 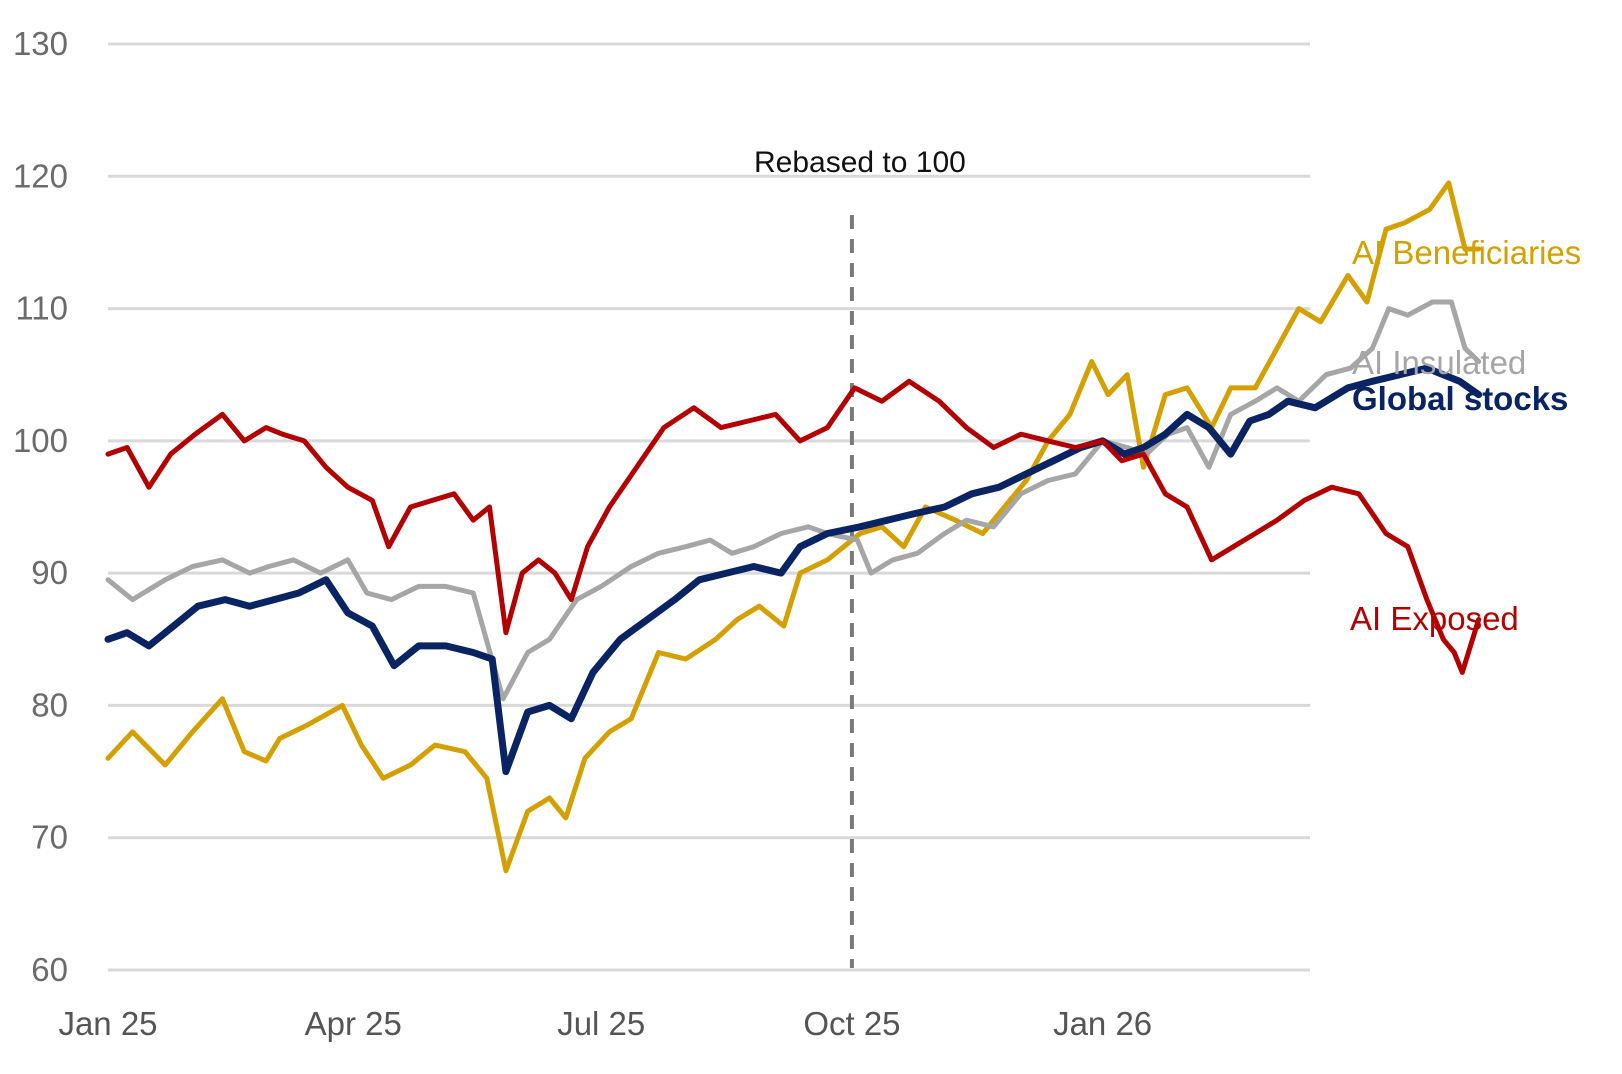 I want to click on x-axis-ticks: Jan 25 Apr 25 Jul 25 Oct 25 Jan 26, so click(x=605, y=1023).